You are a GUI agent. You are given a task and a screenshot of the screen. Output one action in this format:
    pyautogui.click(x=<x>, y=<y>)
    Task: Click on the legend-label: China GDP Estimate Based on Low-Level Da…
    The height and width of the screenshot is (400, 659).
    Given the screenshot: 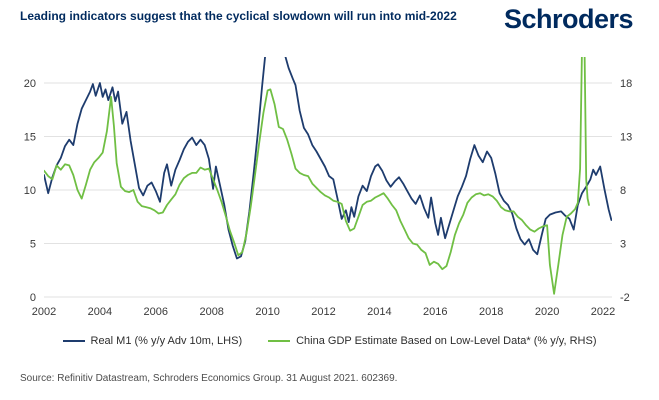 What is the action you would take?
    pyautogui.click(x=446, y=341)
    